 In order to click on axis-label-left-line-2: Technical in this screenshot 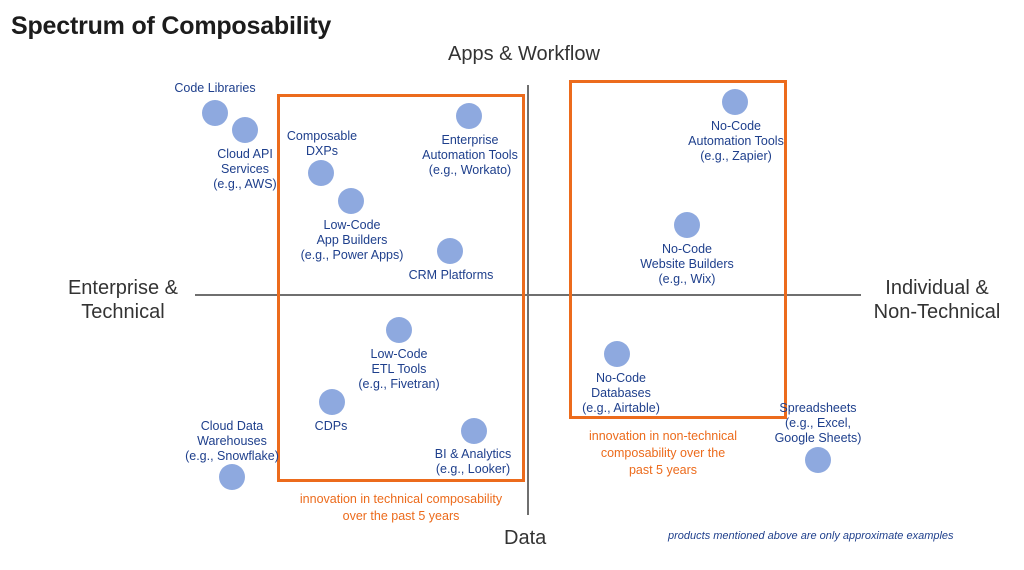, I will do `click(123, 312)`.